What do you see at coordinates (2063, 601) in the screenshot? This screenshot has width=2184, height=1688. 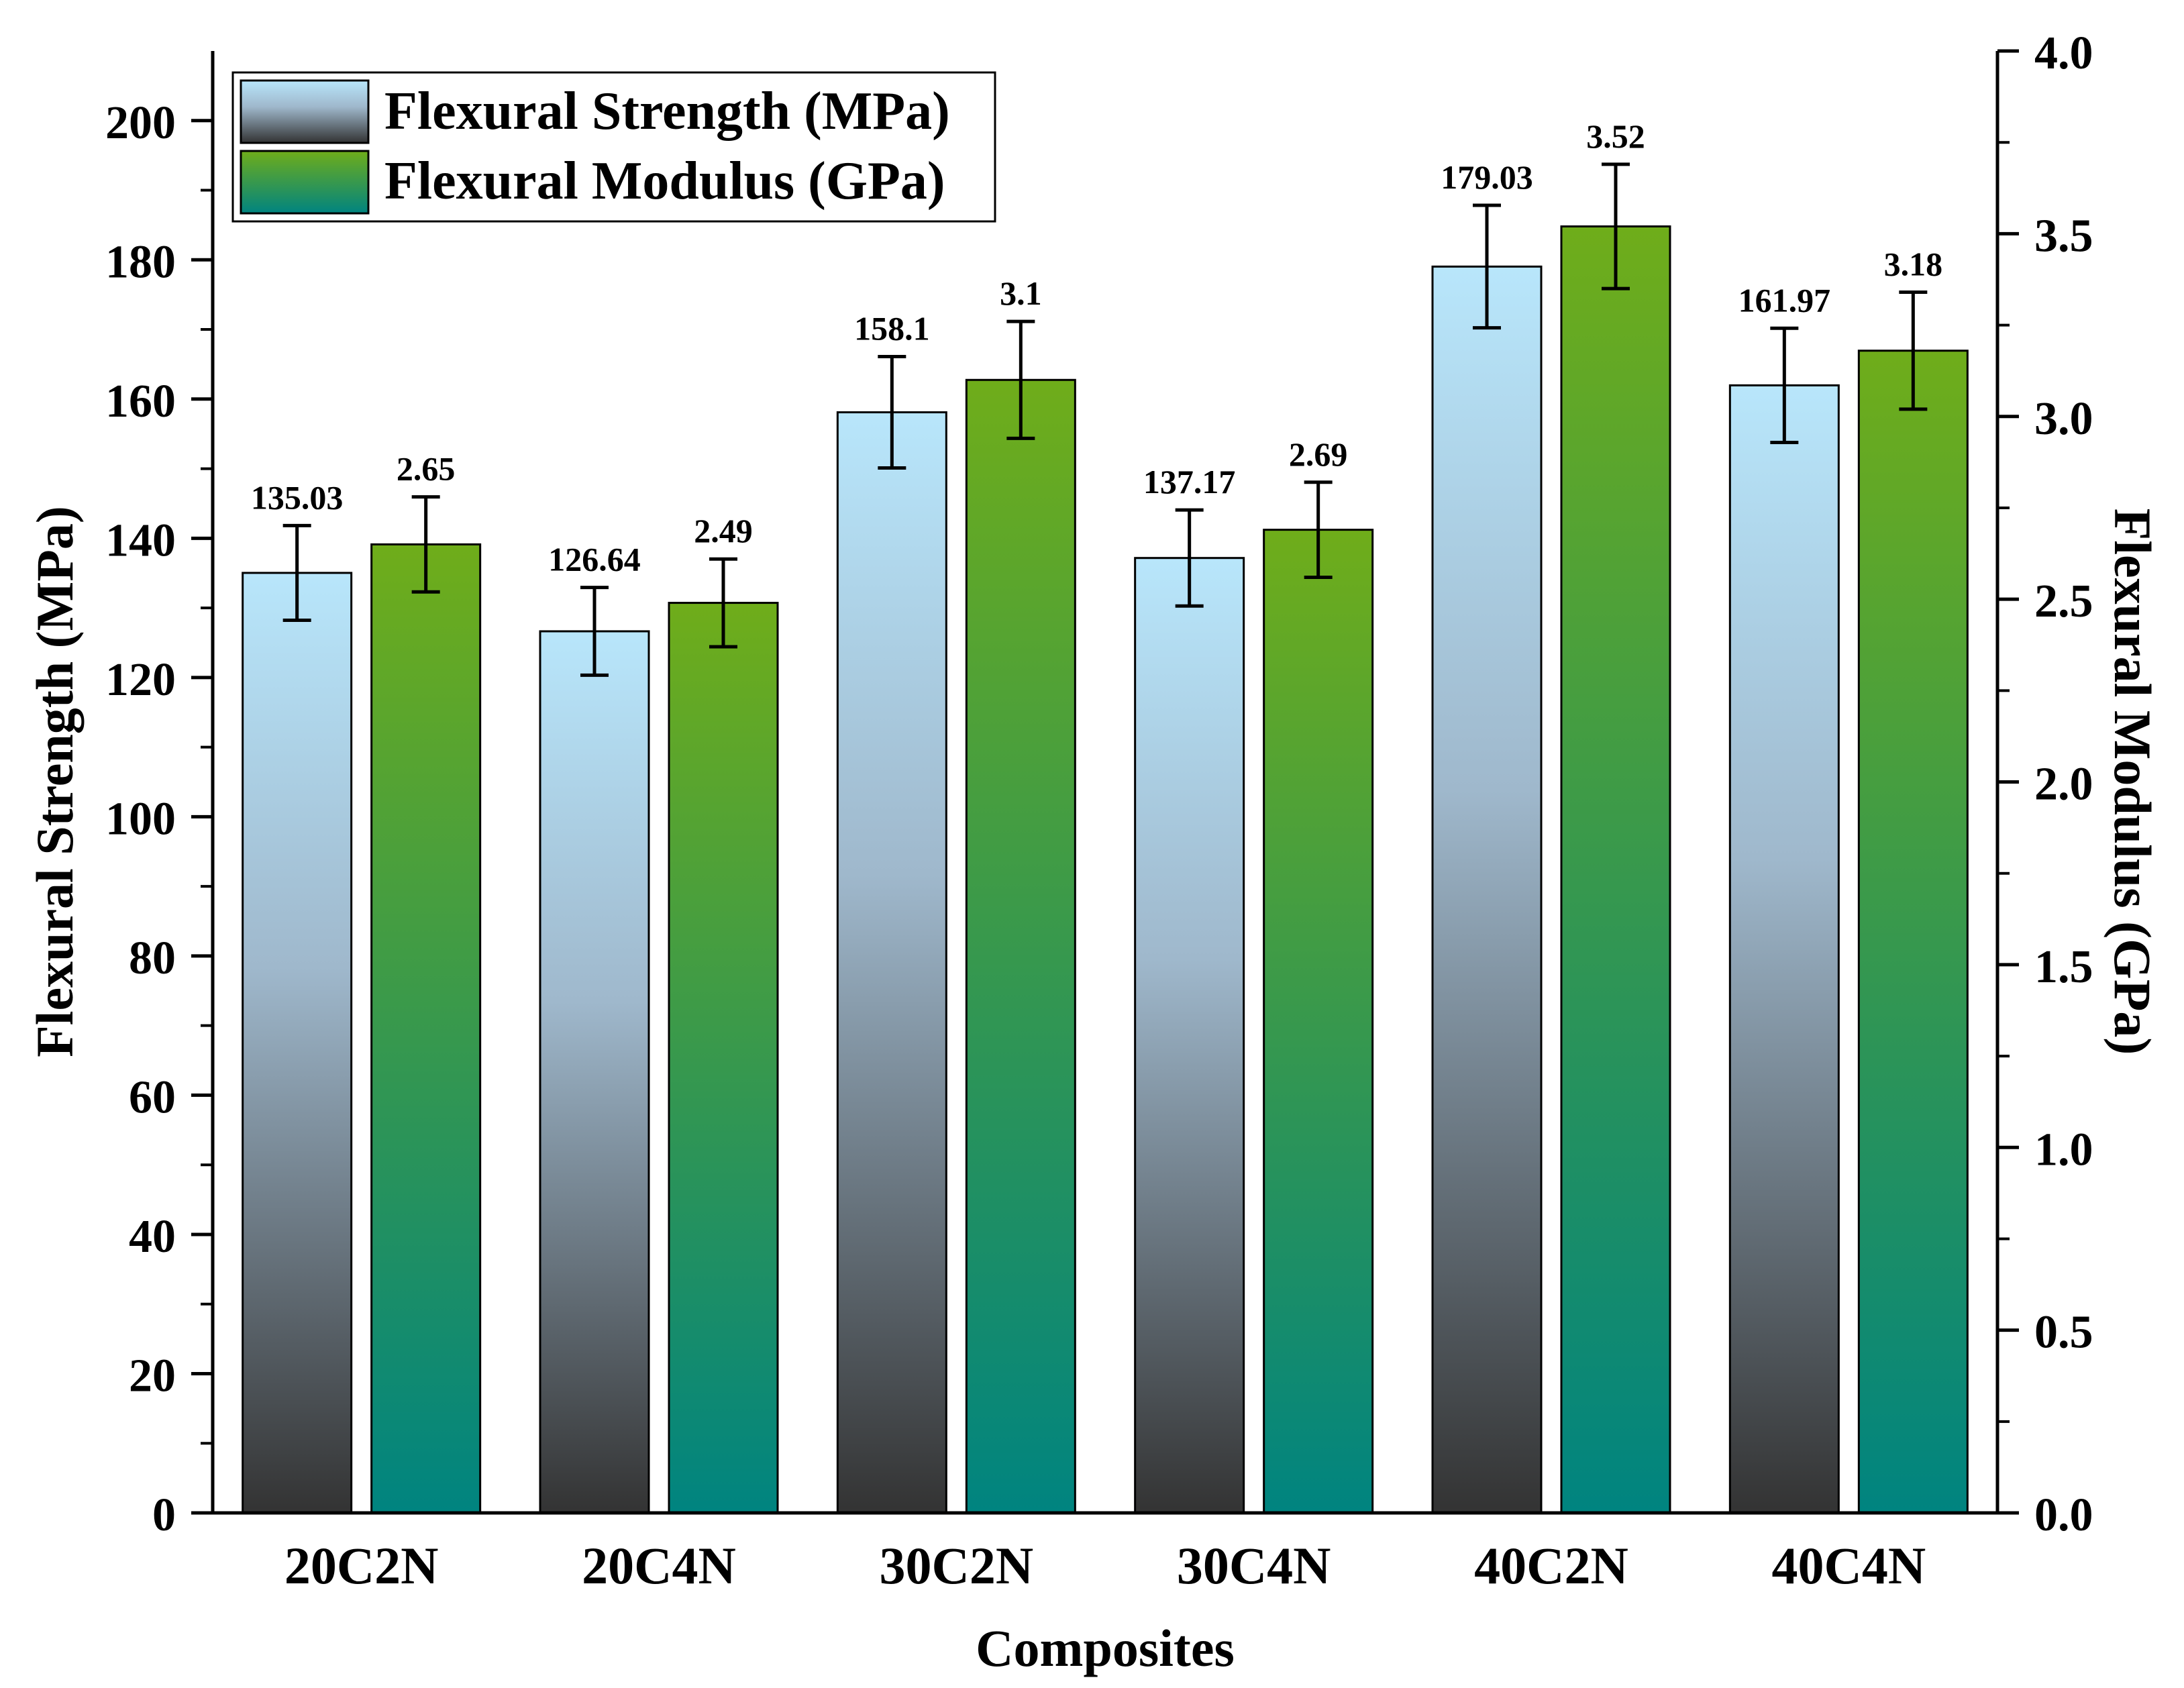 I see `y2-tick-label: 2.5` at bounding box center [2063, 601].